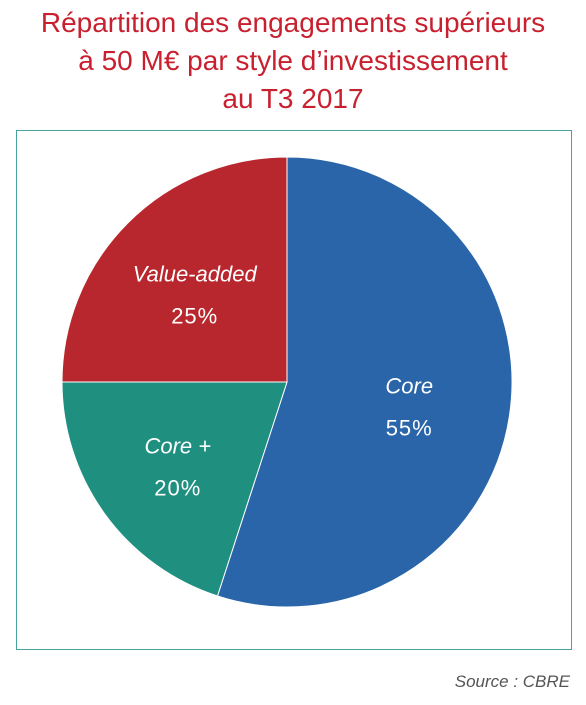  I want to click on pie-slice-core, so click(174, 489).